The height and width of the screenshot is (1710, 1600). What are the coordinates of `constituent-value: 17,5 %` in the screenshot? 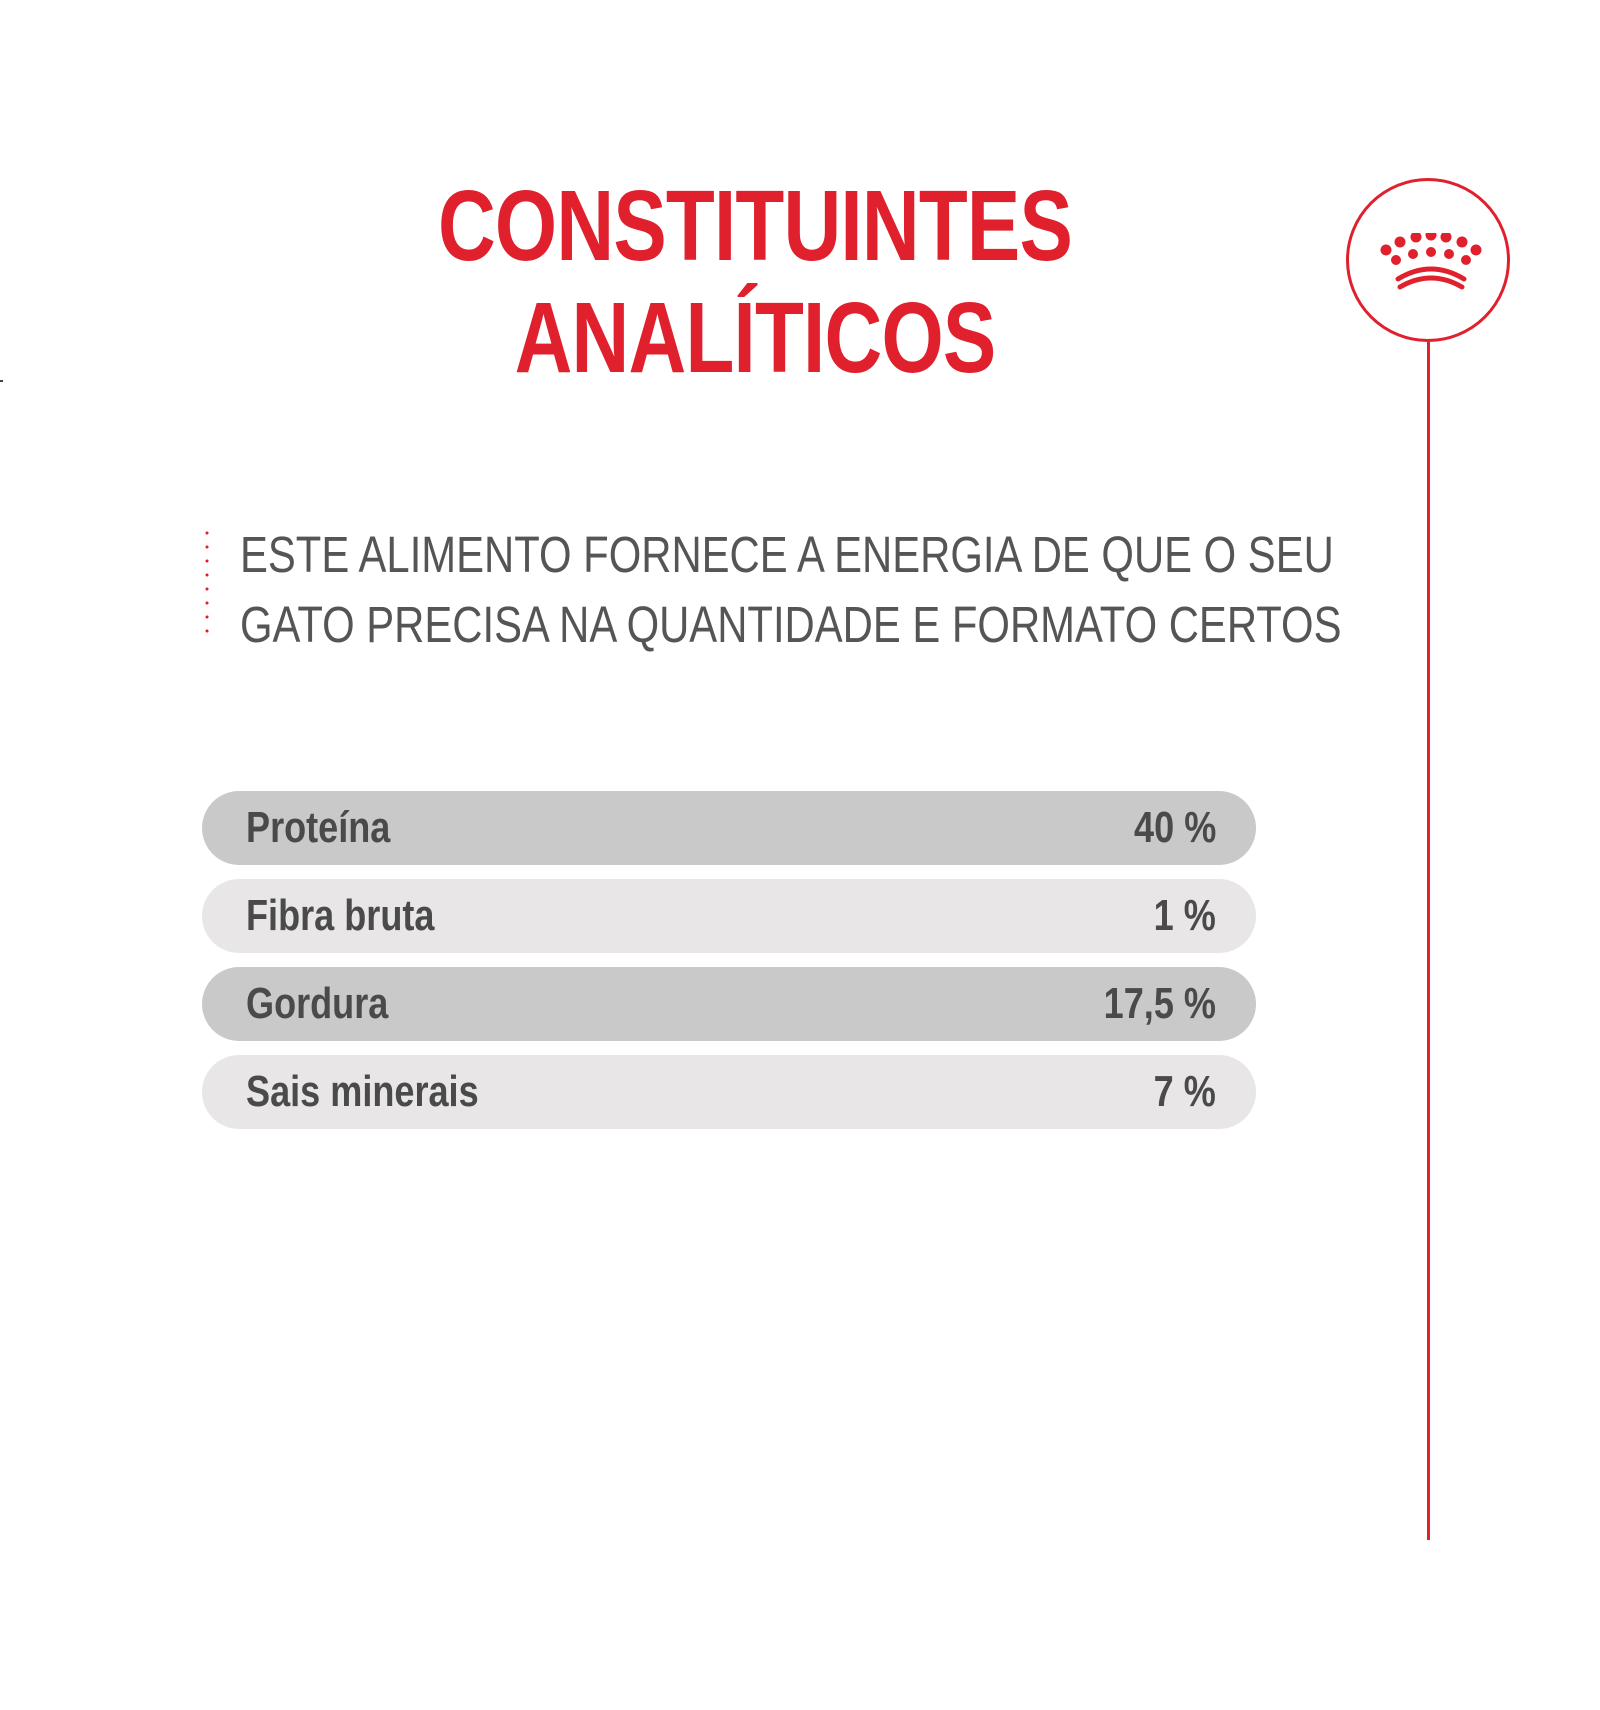 It's located at (1159, 1003).